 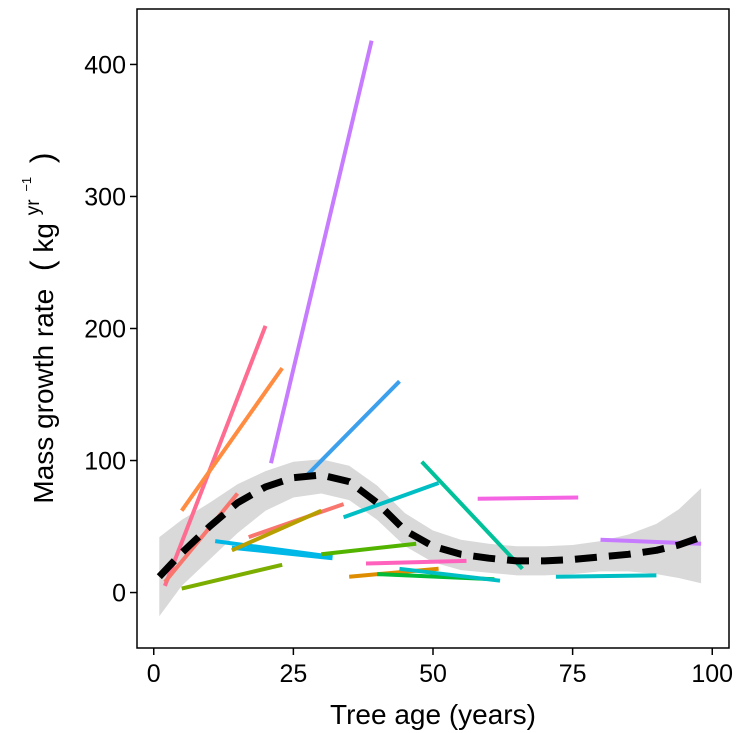 I want to click on y-axis-unit-sup-exp: −1, so click(x=26, y=184).